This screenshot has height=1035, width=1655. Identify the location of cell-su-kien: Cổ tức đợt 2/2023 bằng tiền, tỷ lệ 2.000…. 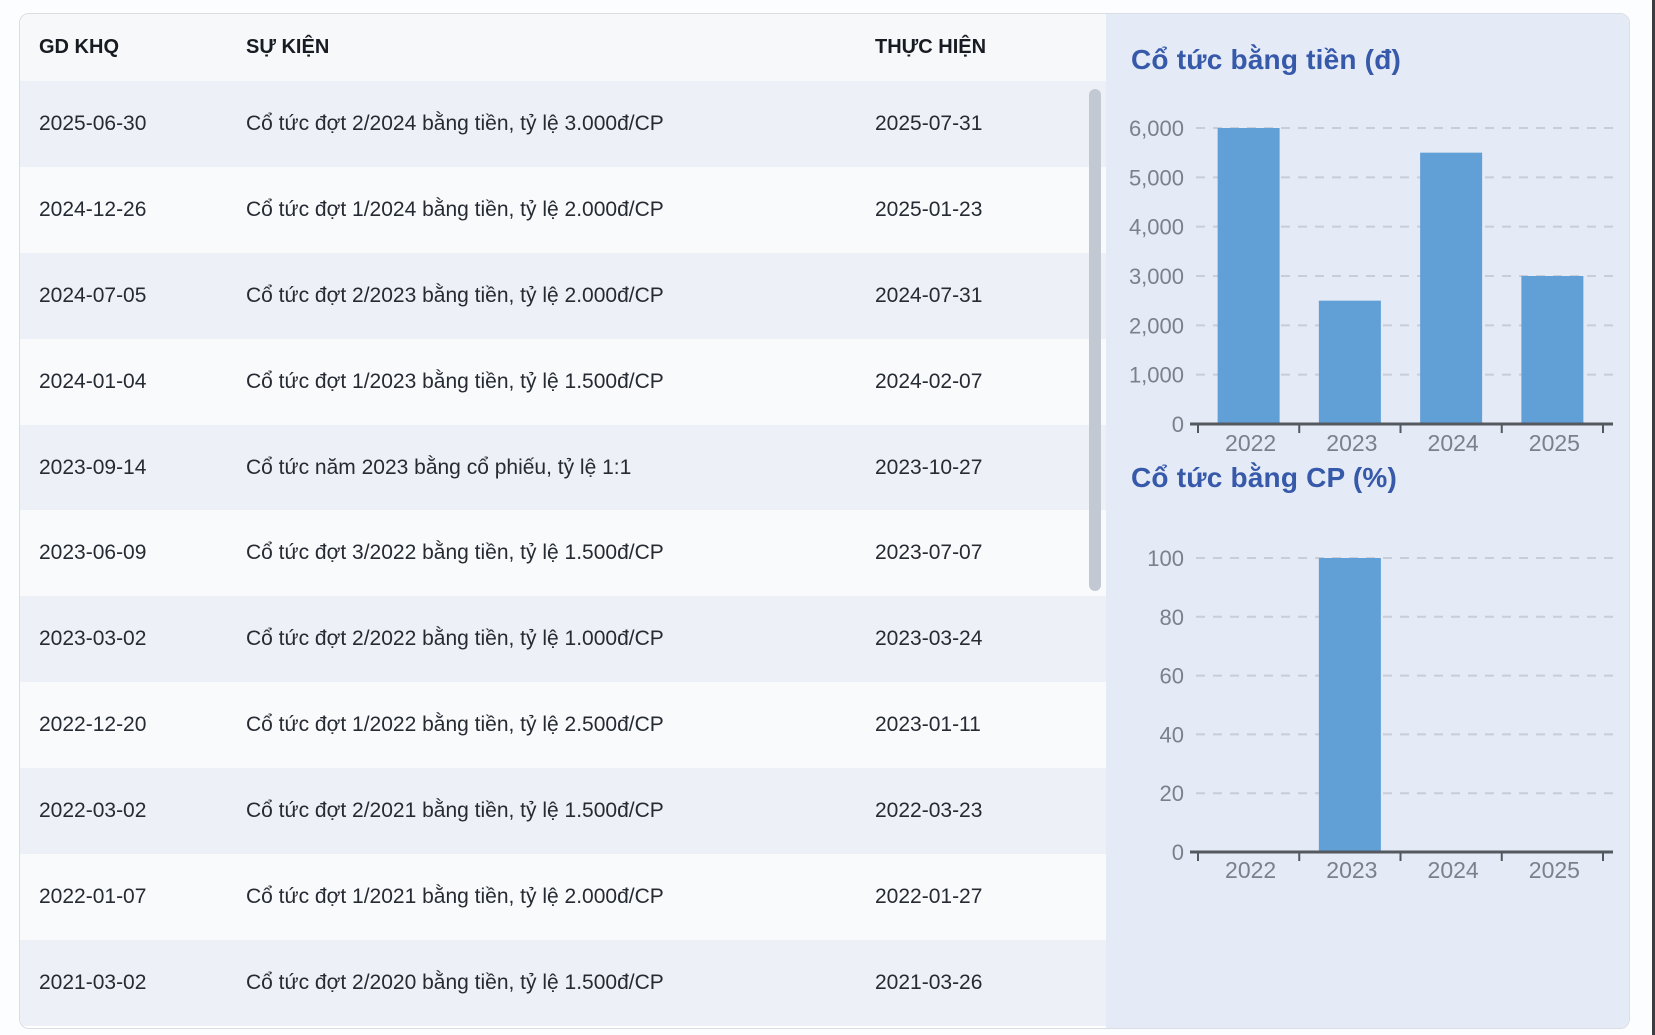
(455, 295).